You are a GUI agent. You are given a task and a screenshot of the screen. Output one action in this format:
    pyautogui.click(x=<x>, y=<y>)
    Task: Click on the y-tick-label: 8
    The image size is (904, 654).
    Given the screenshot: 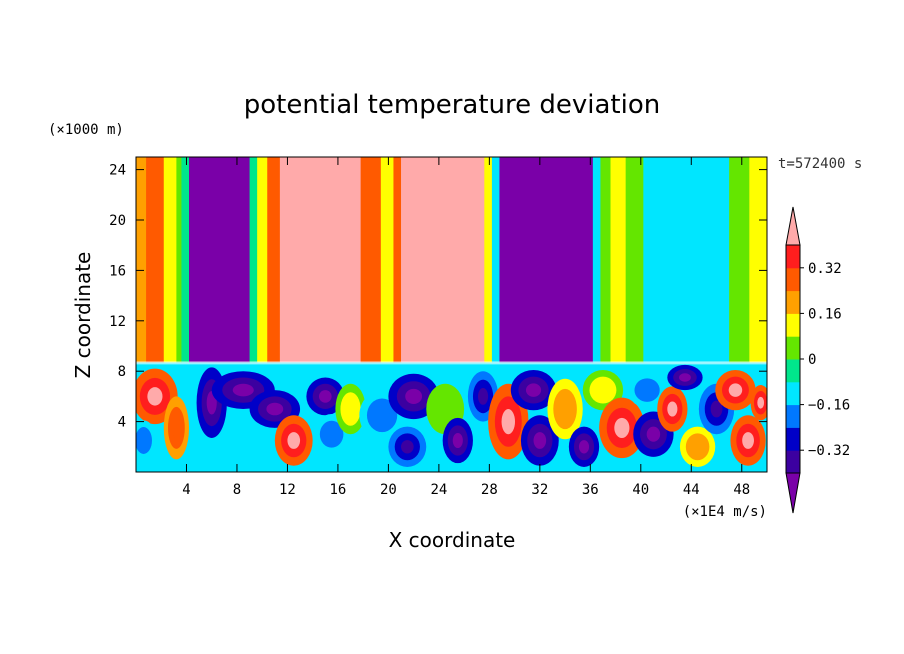 What is the action you would take?
    pyautogui.click(x=122, y=372)
    